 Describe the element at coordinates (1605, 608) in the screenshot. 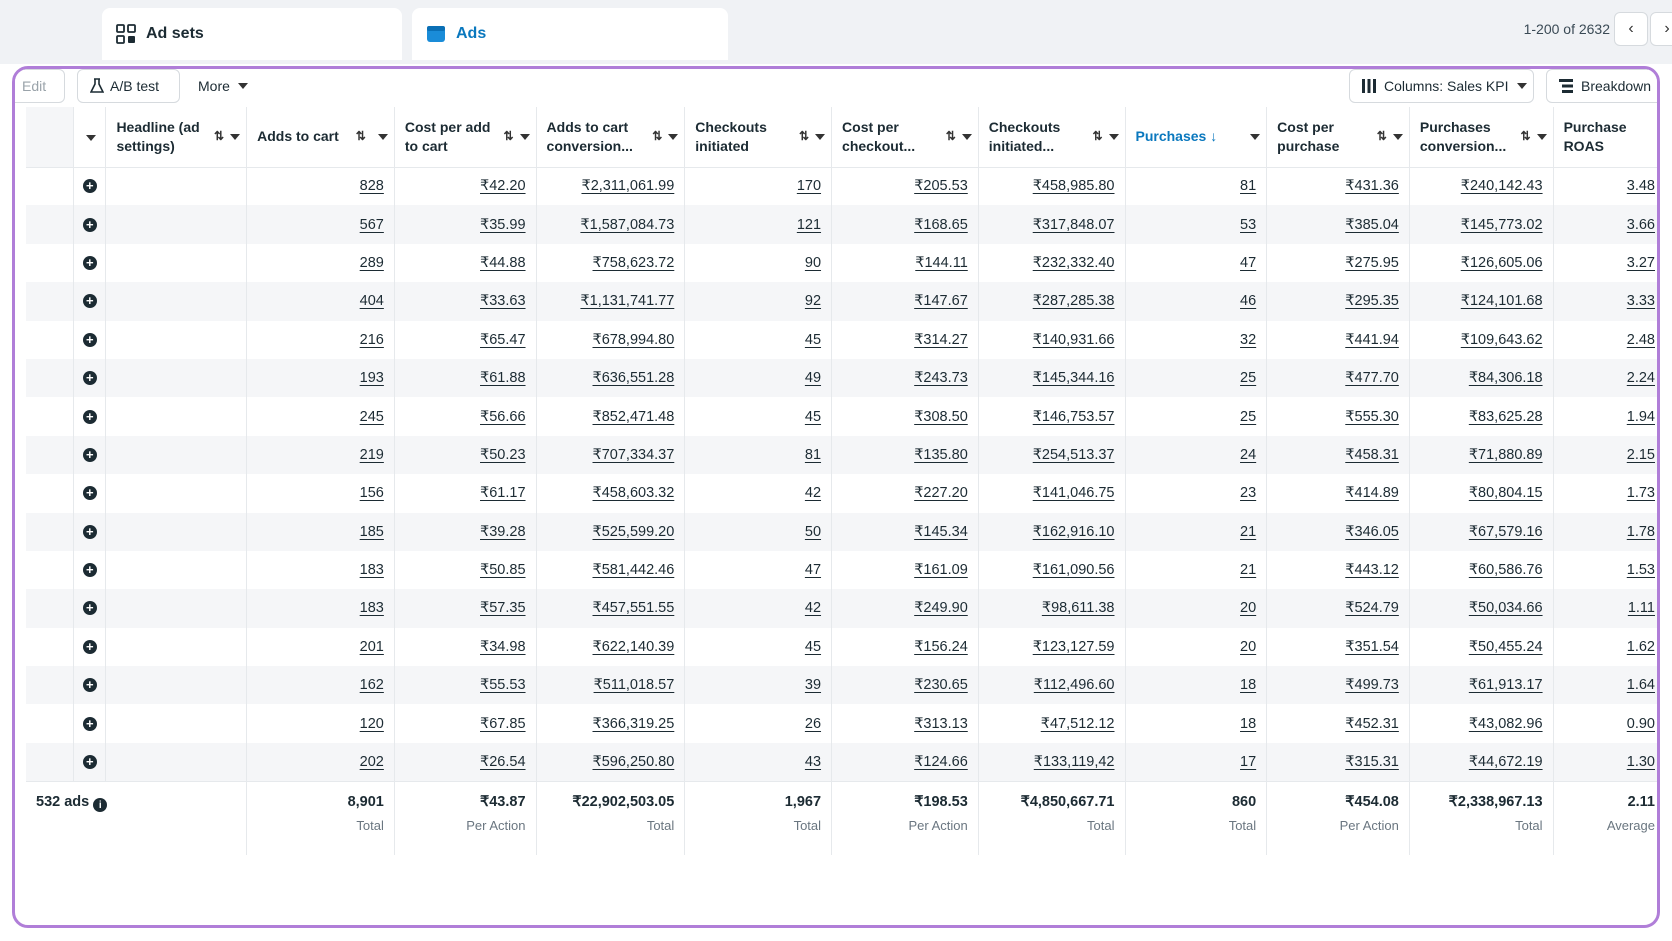

I see `metric-cell: 1.11` at that location.